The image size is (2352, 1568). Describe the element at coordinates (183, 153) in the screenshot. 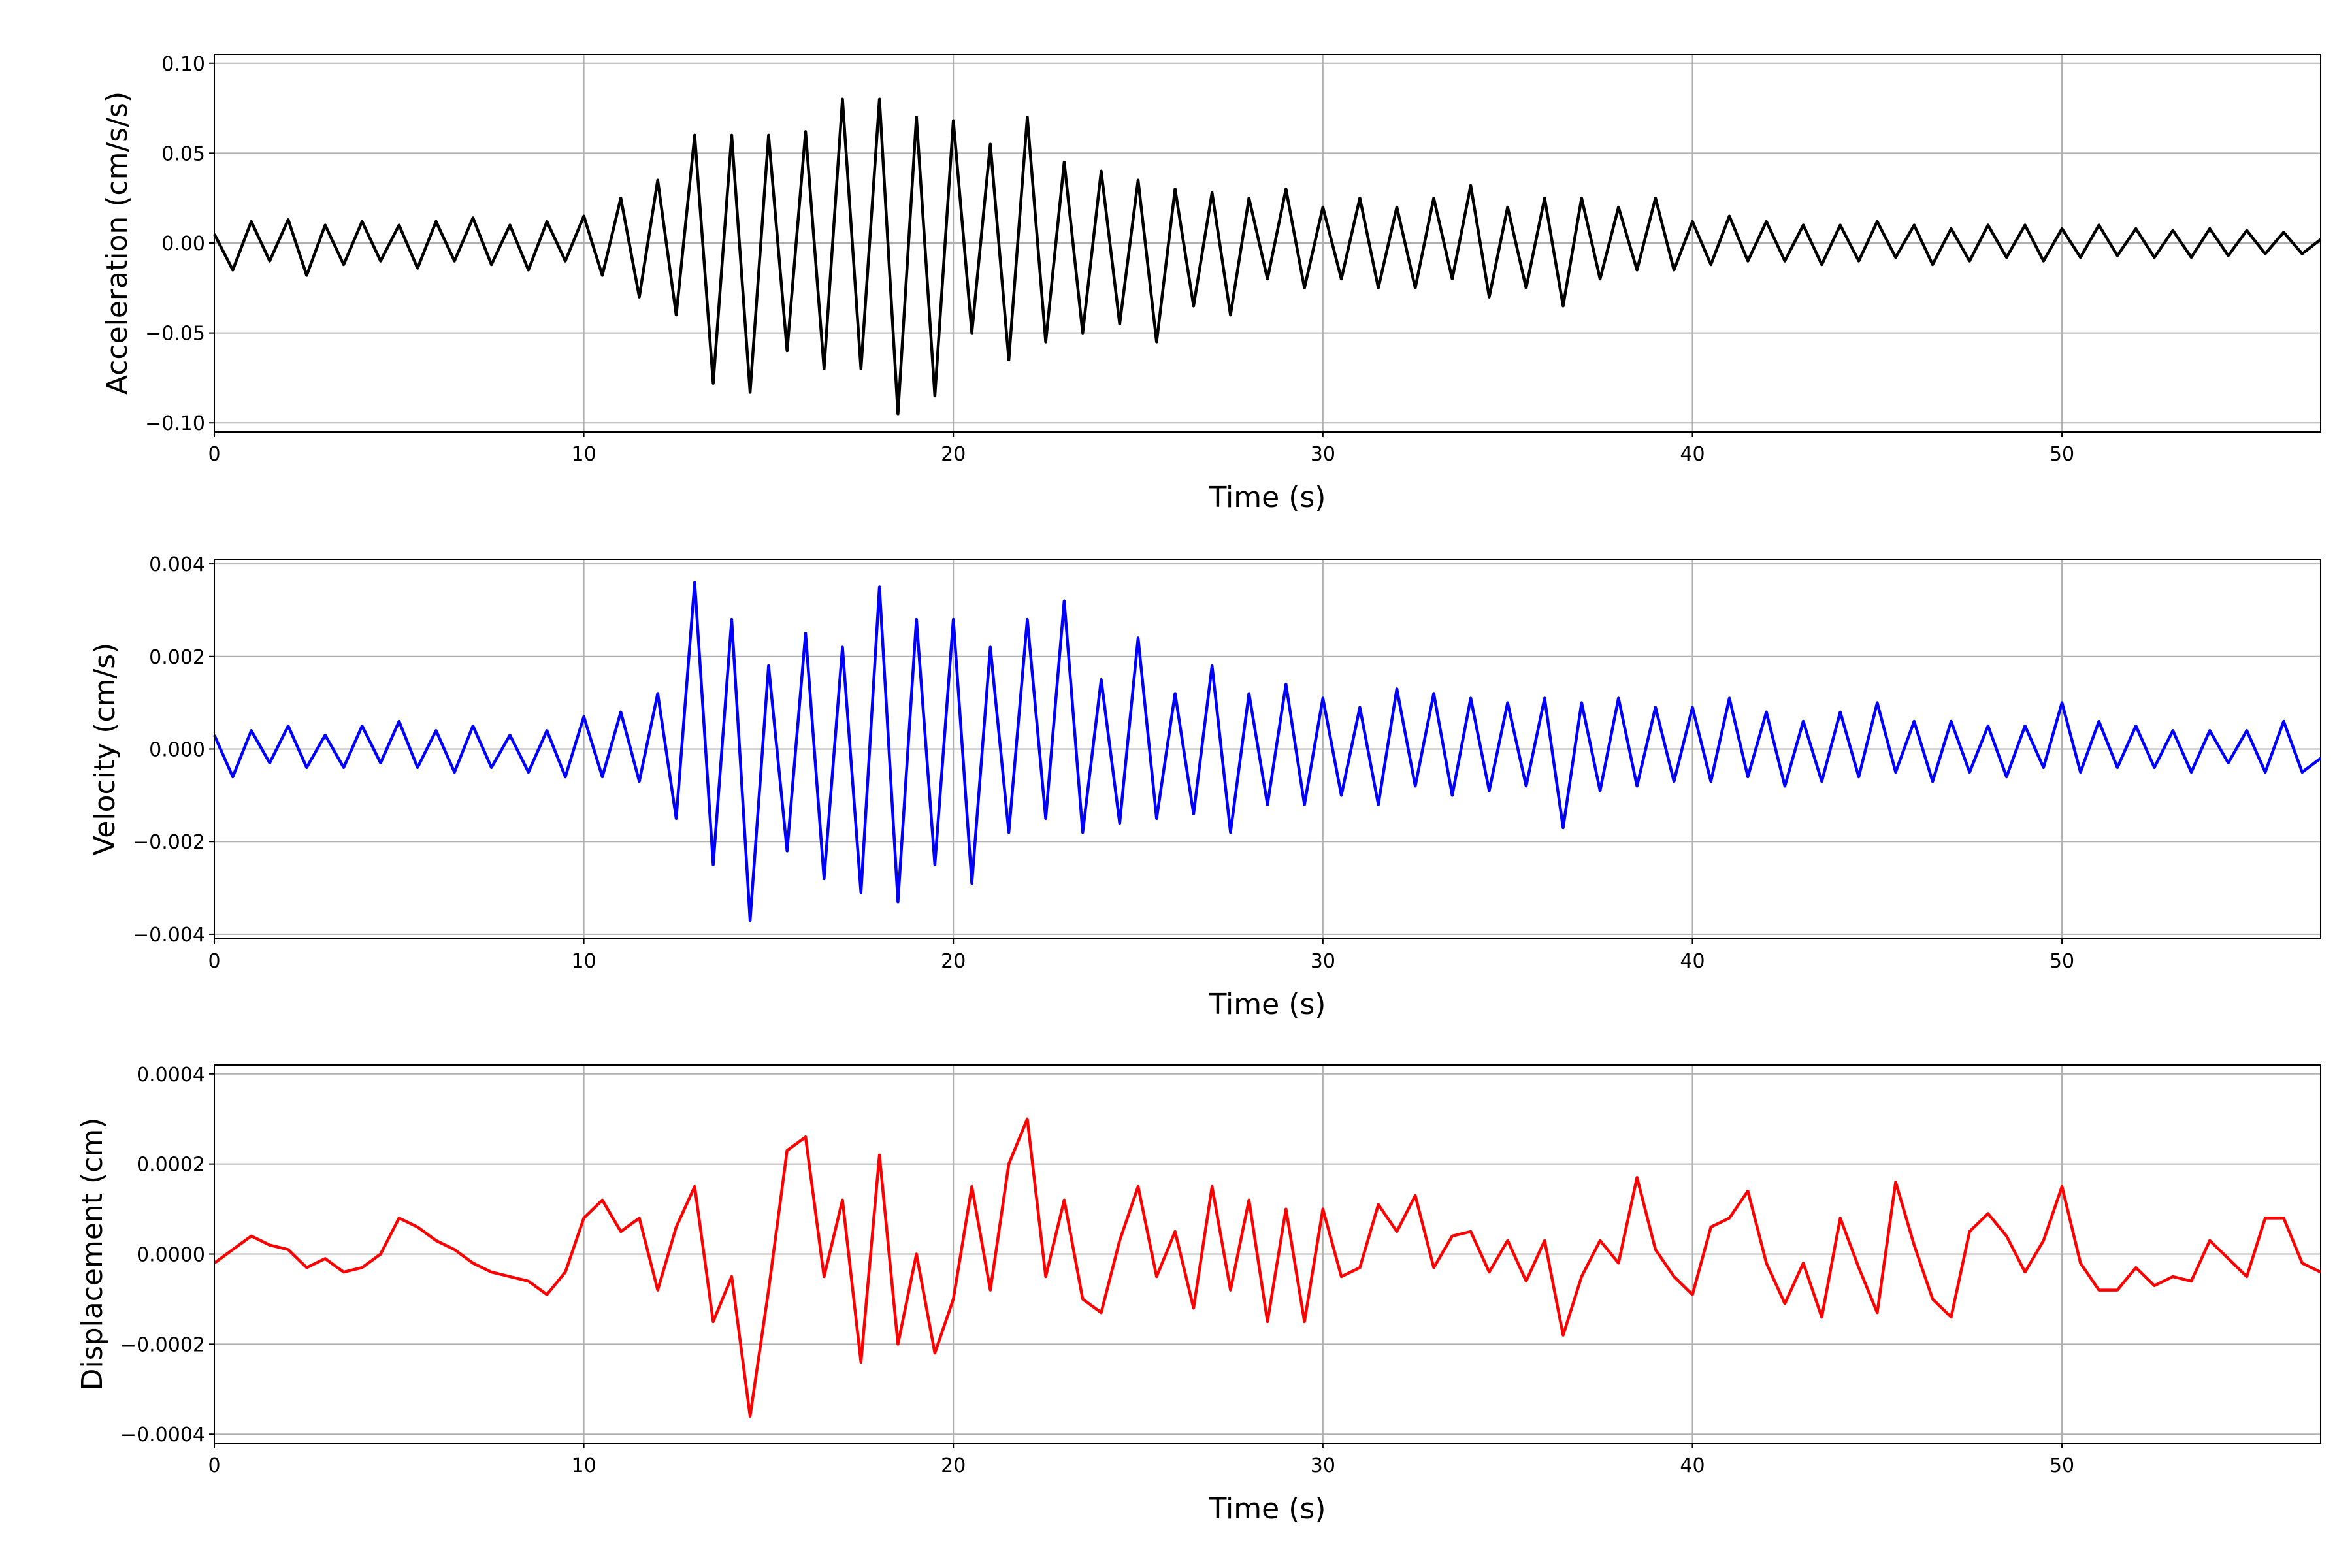

I see `y-tick-label: 0.05` at that location.